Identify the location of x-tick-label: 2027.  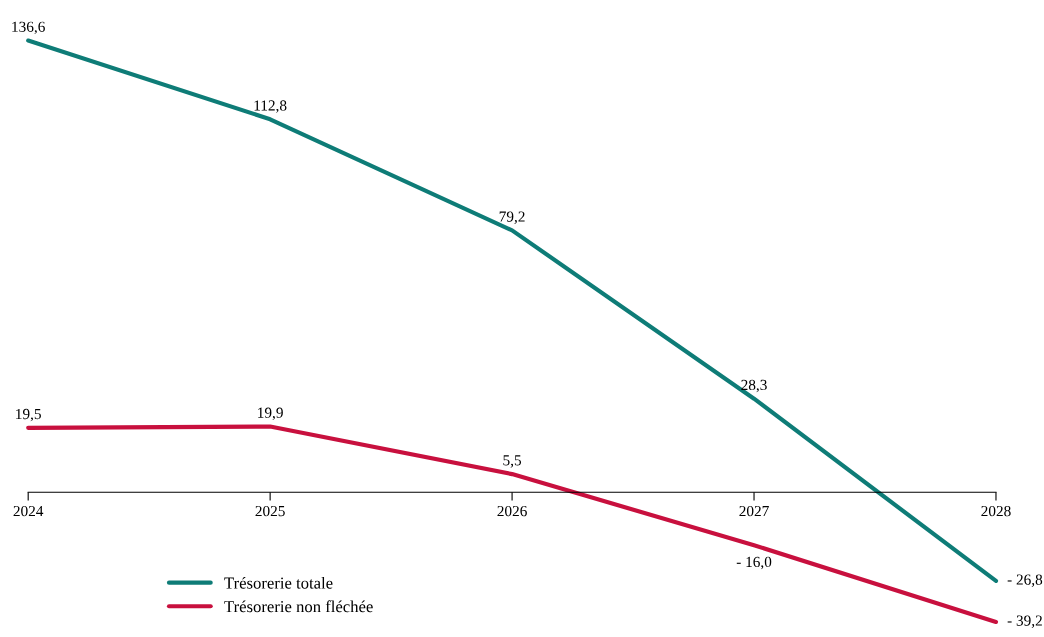
(754, 511).